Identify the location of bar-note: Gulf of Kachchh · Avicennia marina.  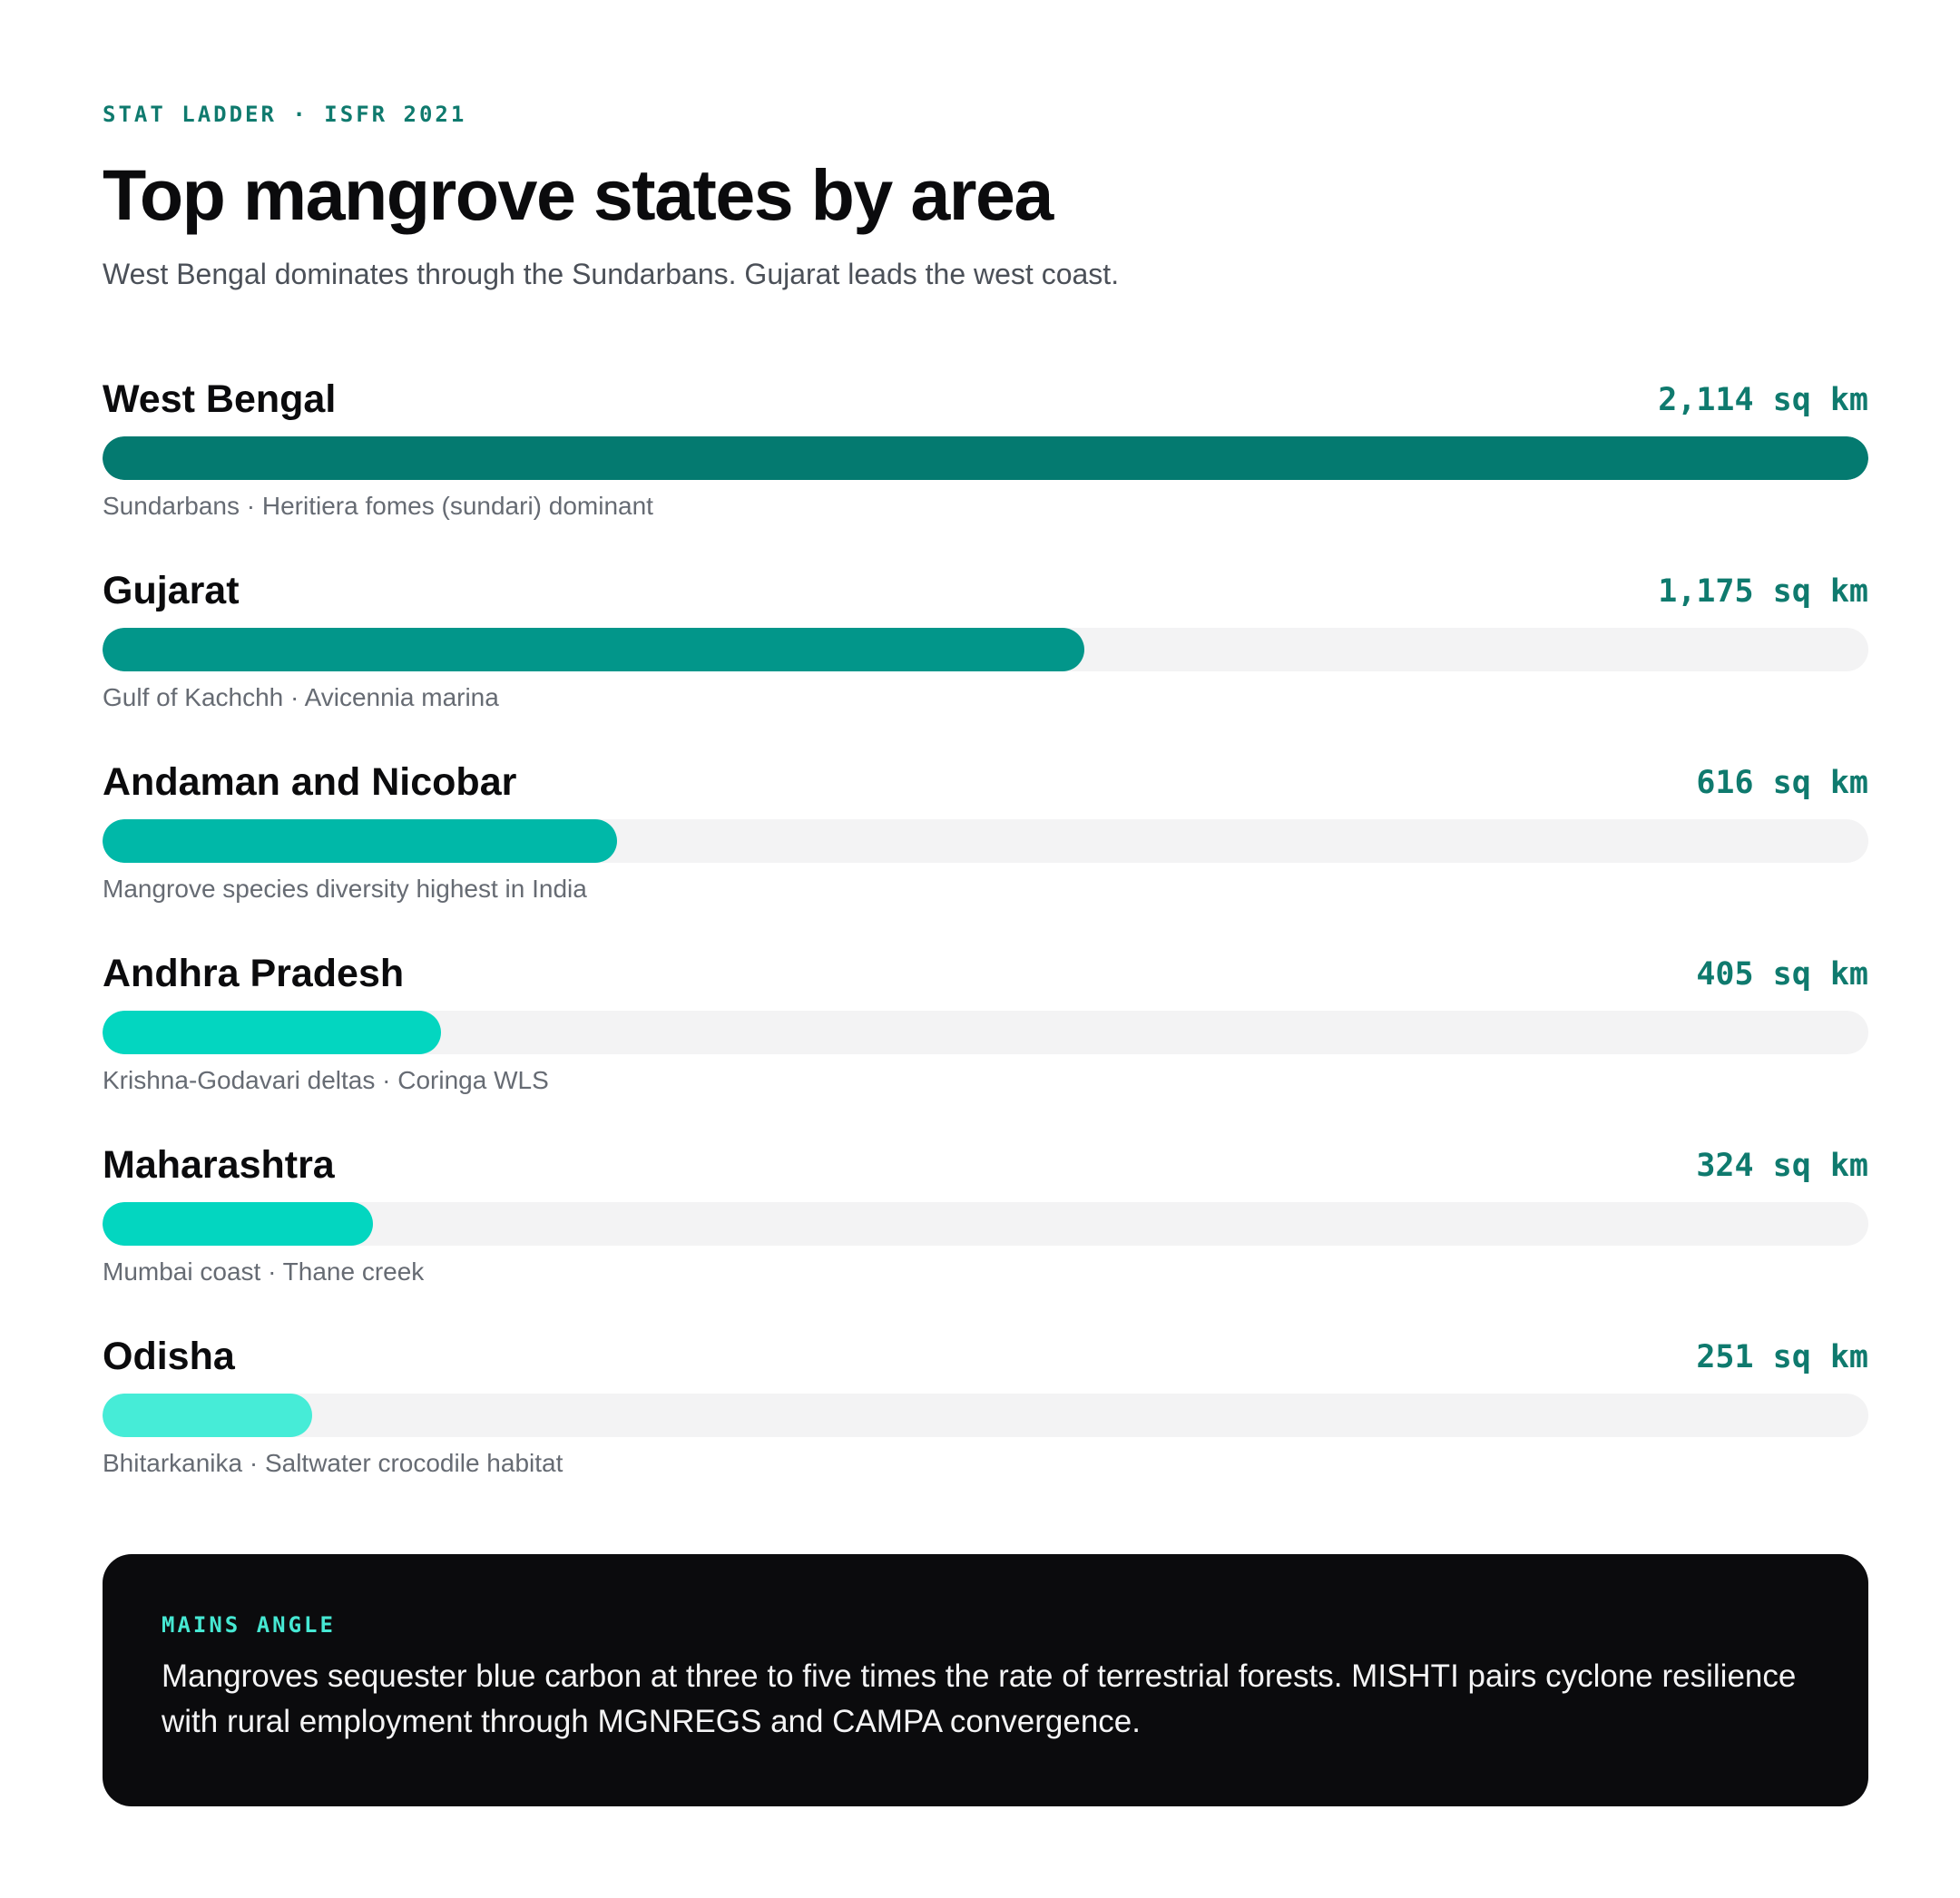
(301, 697).